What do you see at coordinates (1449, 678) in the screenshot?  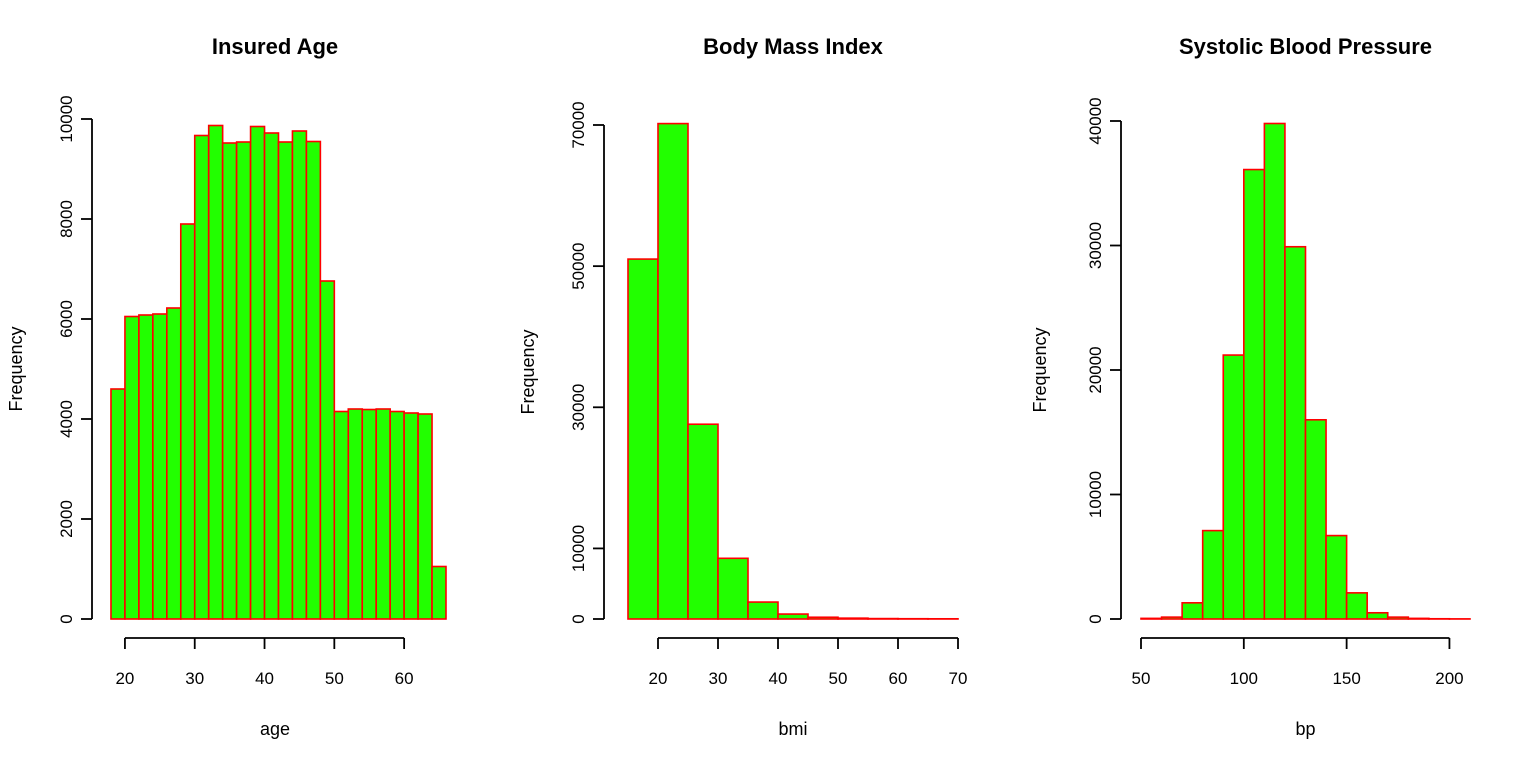 I see `x-tick-label: 200` at bounding box center [1449, 678].